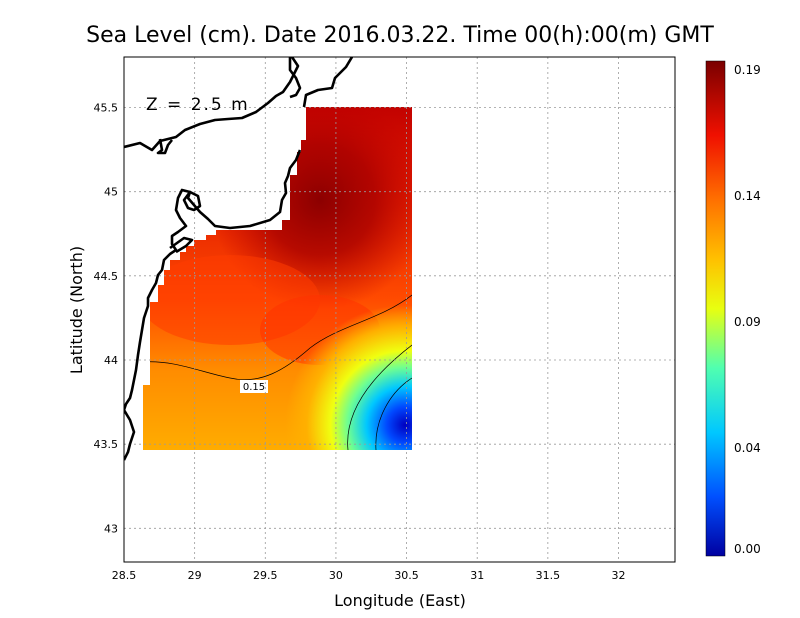  What do you see at coordinates (747, 309) in the screenshot?
I see `colorbar-tick-labels: 0.00 0.04 0.09 0.14 0.19` at bounding box center [747, 309].